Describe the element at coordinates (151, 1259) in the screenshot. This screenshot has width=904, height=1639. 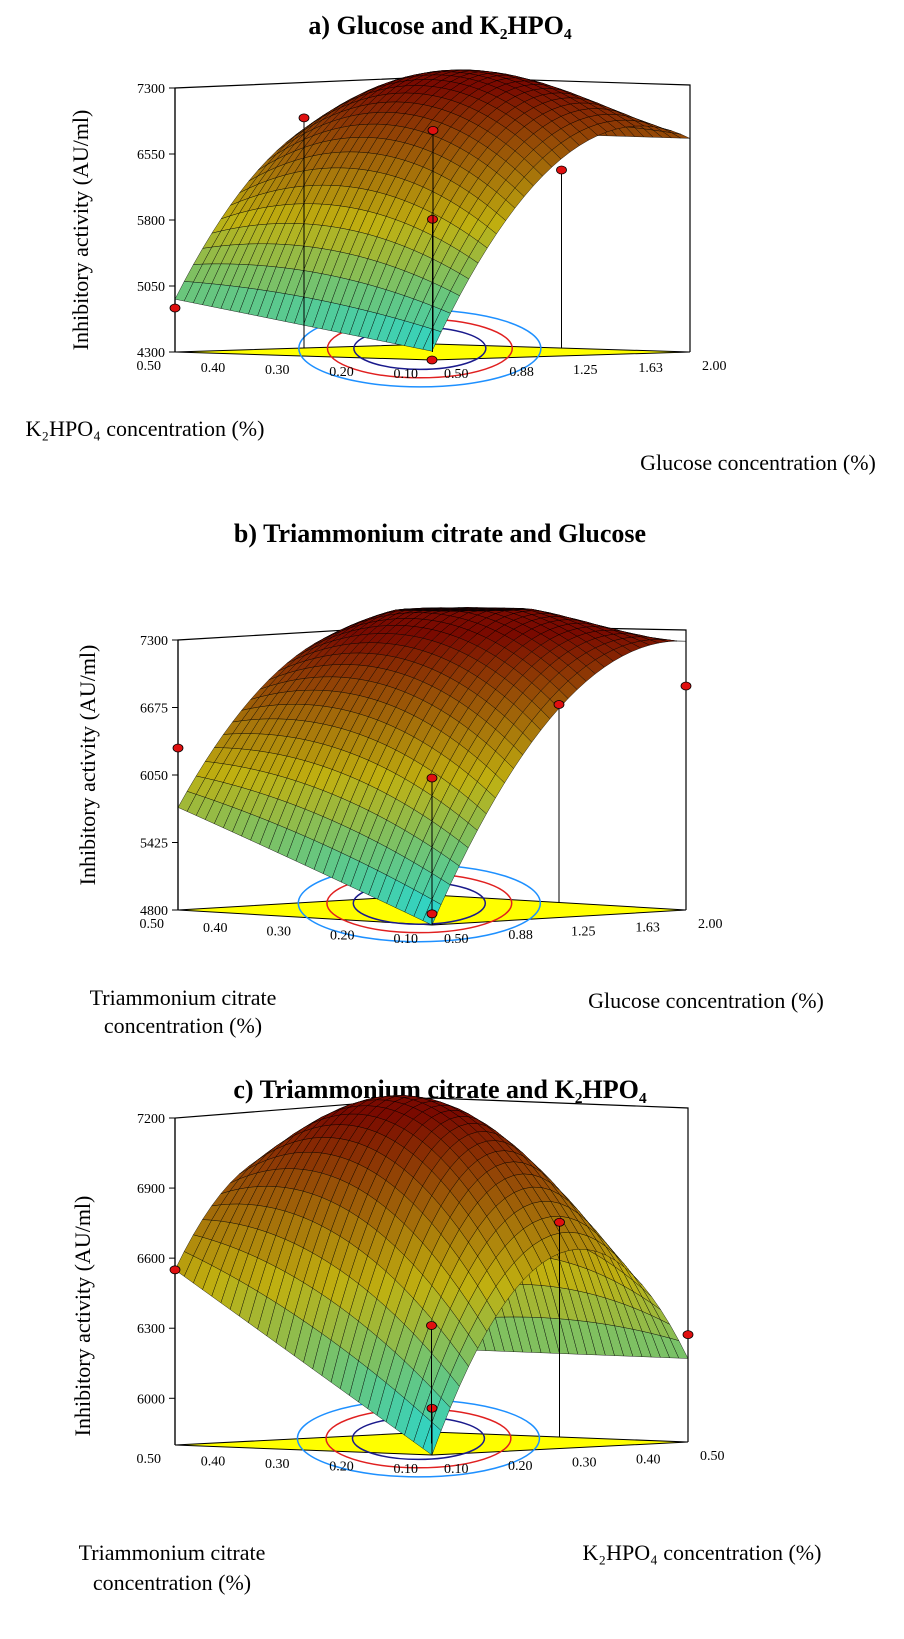
I see `z-tick-label: 6600` at that location.